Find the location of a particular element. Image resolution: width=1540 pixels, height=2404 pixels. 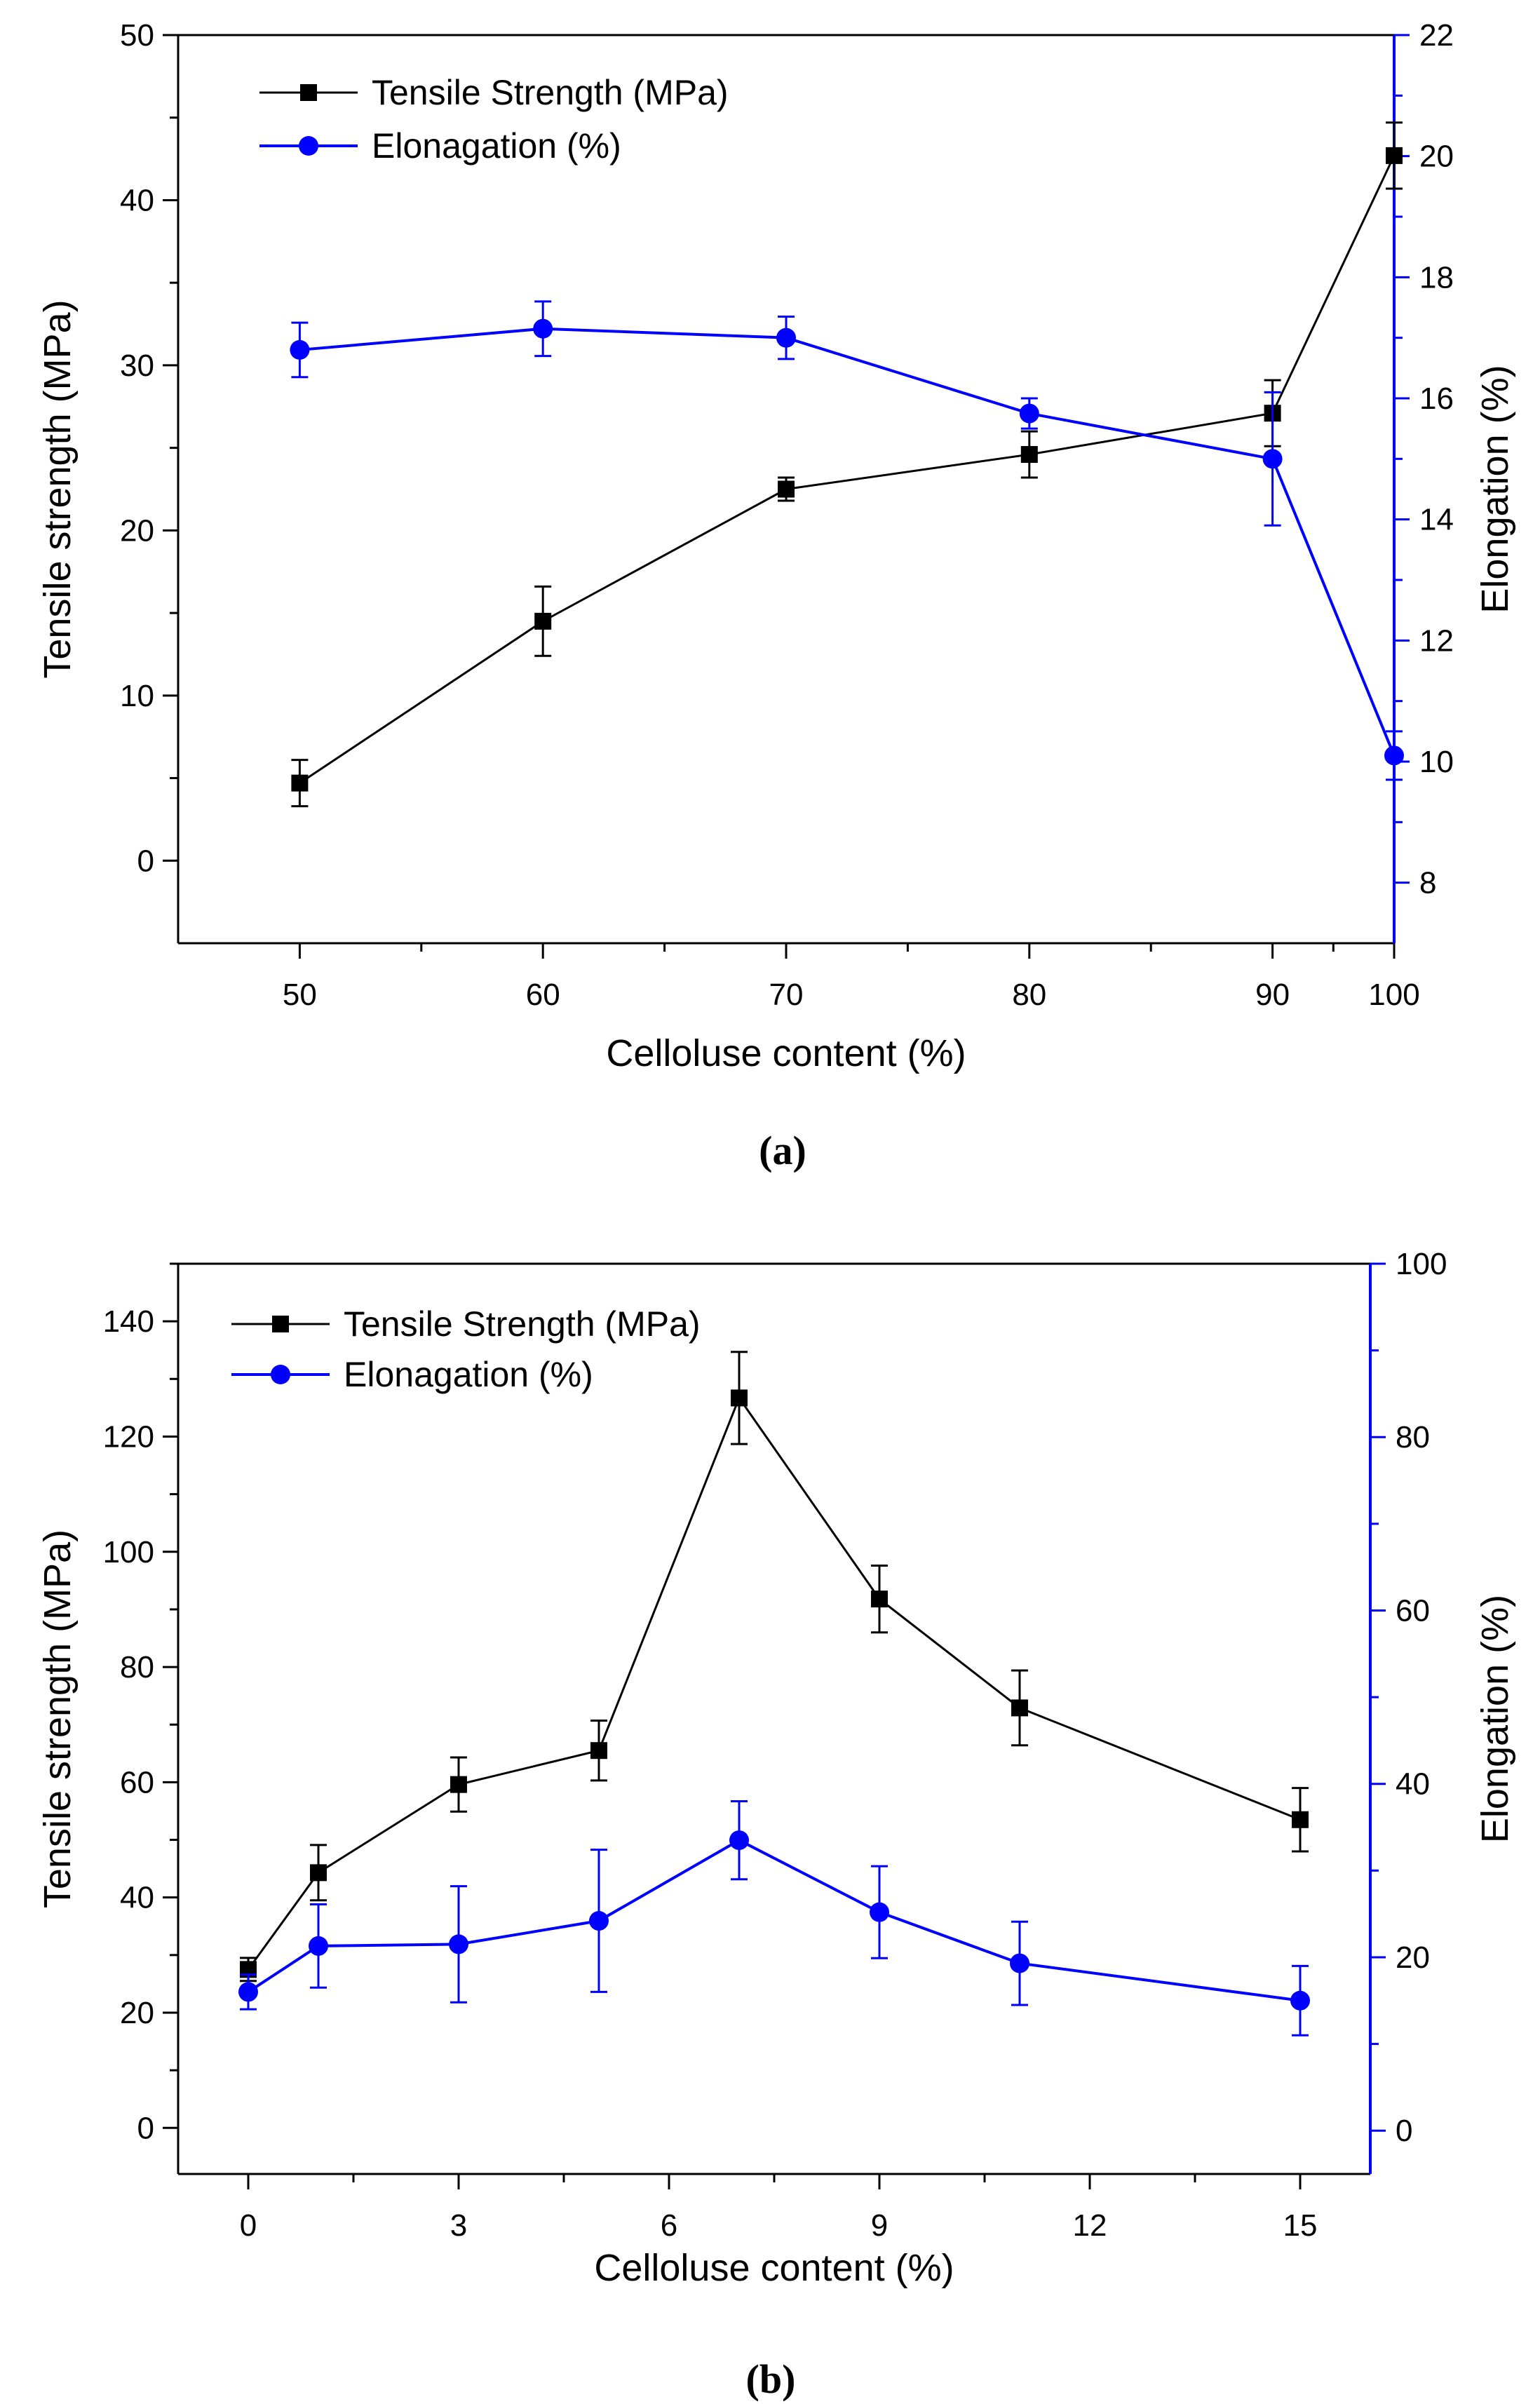

chart-b-y-left-tick-label: 100 is located at coordinates (128, 1552).